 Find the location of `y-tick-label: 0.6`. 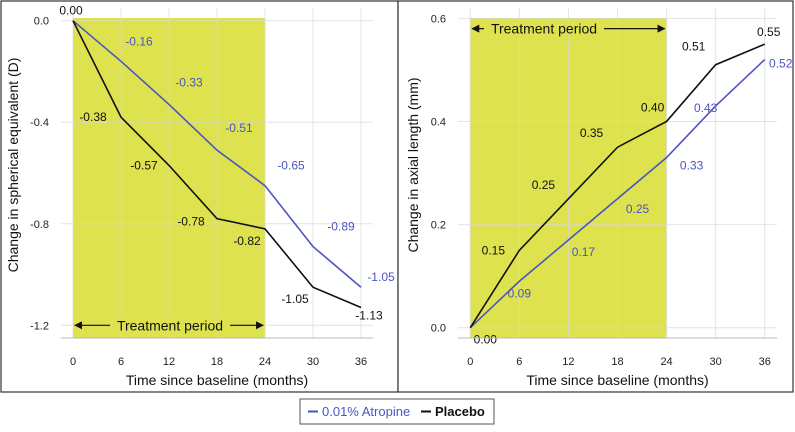

y-tick-label: 0.6 is located at coordinates (438, 19).